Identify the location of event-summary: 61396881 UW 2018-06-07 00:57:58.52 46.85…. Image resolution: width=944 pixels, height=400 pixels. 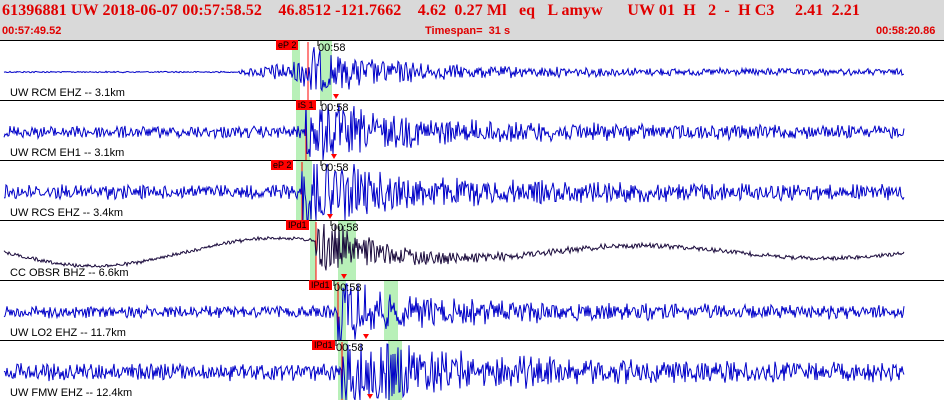
(431, 10).